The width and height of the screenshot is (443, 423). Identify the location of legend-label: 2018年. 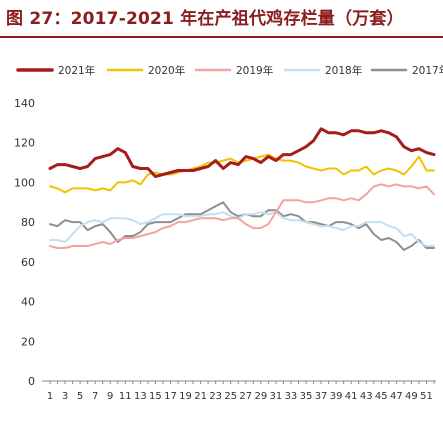
(343, 70).